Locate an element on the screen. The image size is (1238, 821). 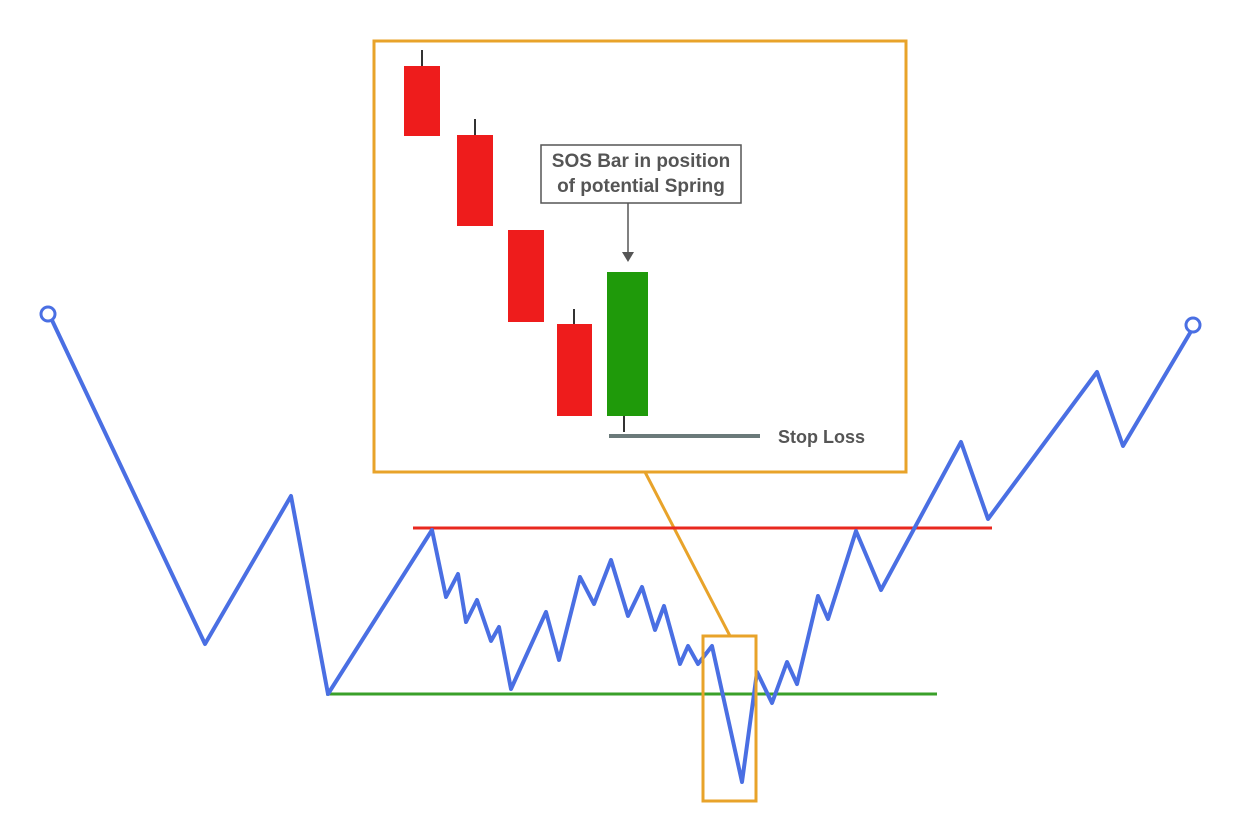
annotation-line-2: of potential Spring is located at coordinates (641, 186).